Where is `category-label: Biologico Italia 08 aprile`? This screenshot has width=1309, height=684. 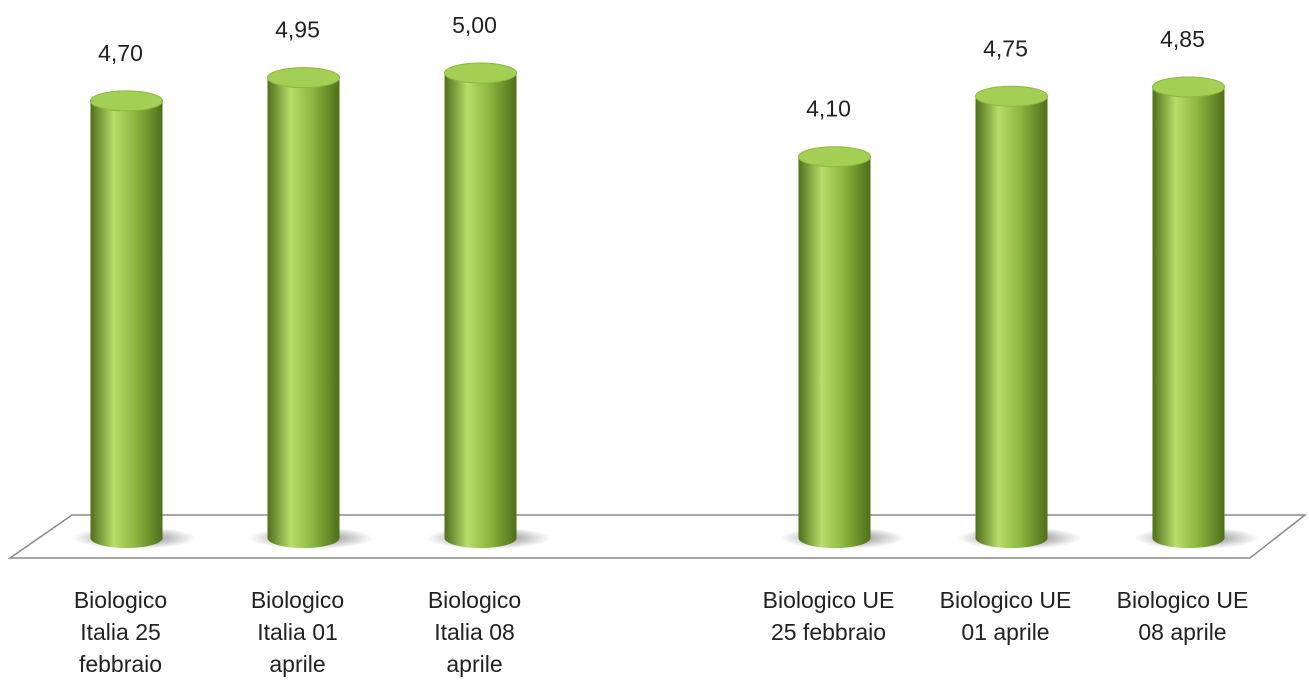 category-label: Biologico Italia 08 aprile is located at coordinates (474, 632).